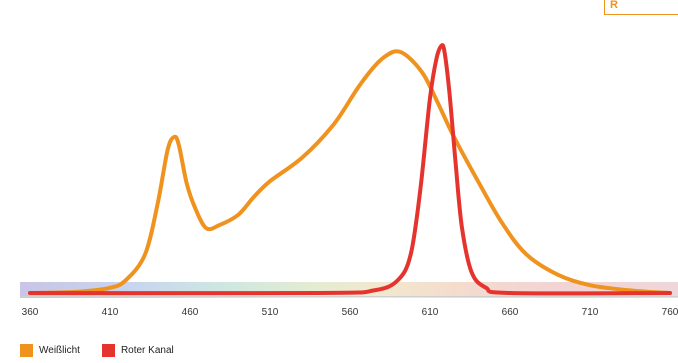 The width and height of the screenshot is (678, 363). I want to click on x-tick-label: 760, so click(670, 312).